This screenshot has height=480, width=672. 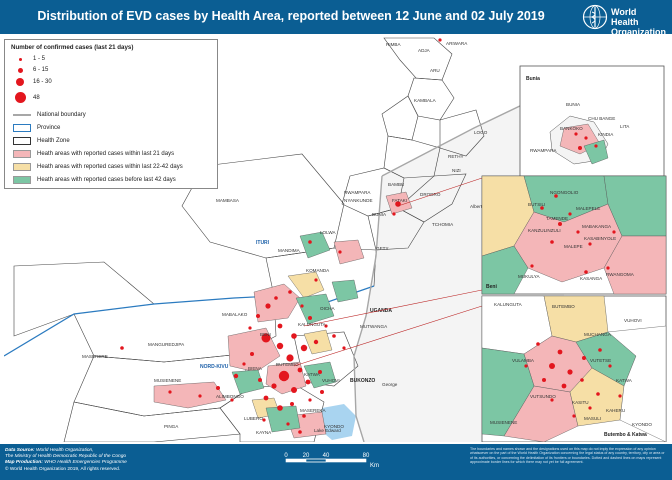 I want to click on legend-size-16-30-label: 16 - 30, so click(x=42, y=82).